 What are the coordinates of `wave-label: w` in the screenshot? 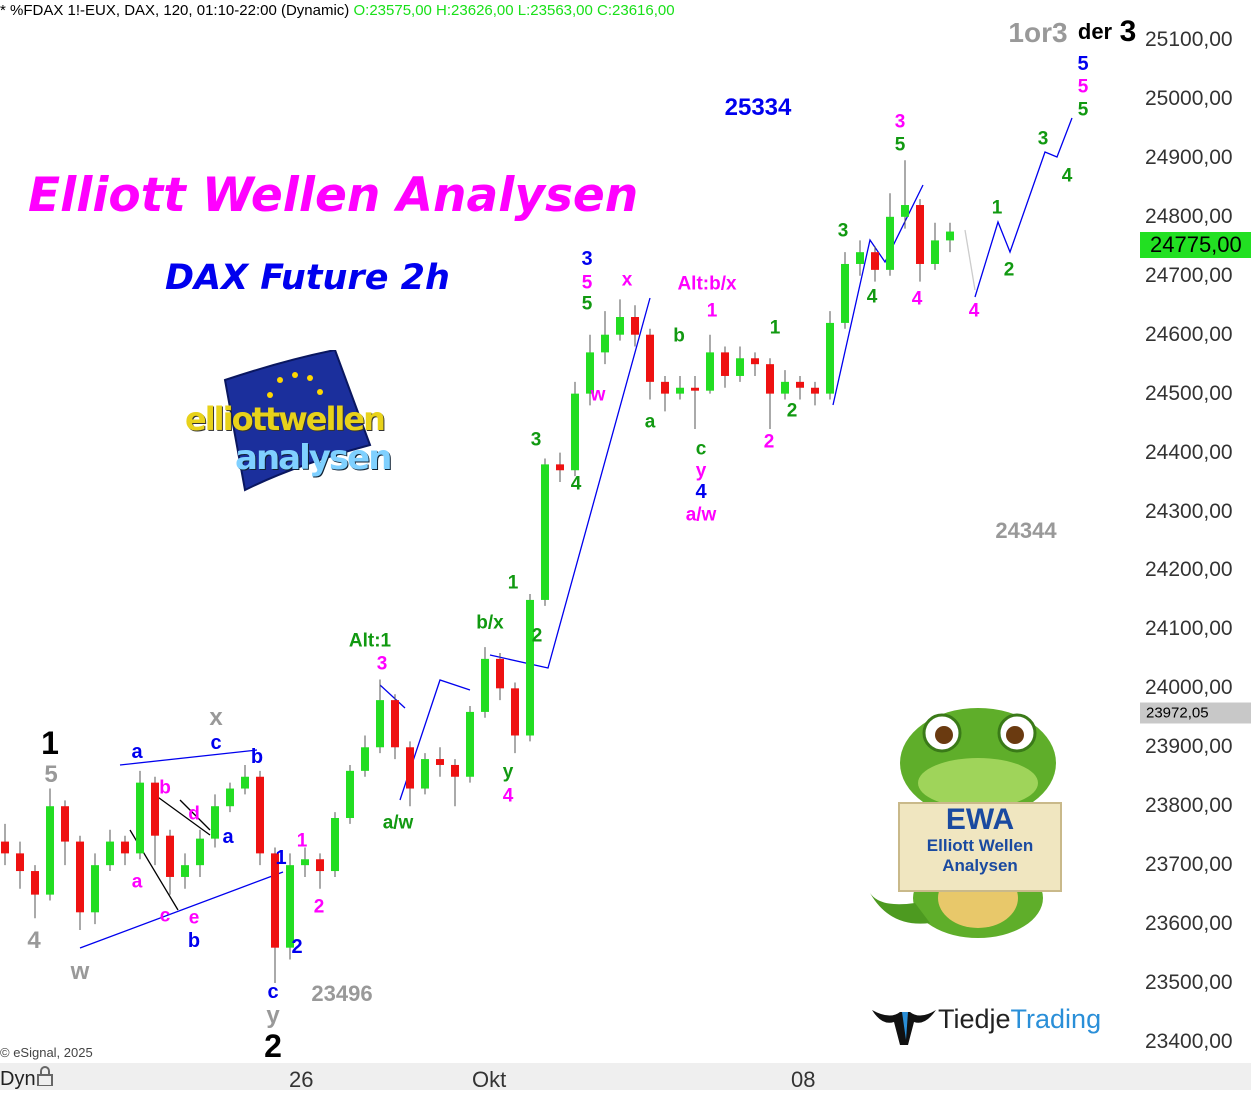 It's located at (598, 395).